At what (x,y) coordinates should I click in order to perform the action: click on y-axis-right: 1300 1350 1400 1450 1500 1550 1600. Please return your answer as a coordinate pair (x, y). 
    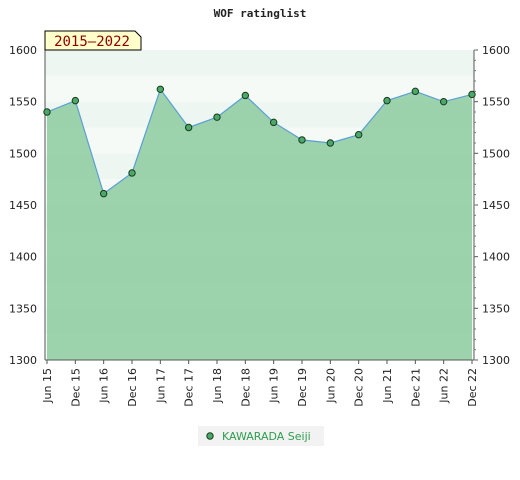
    Looking at the image, I should click on (492, 205).